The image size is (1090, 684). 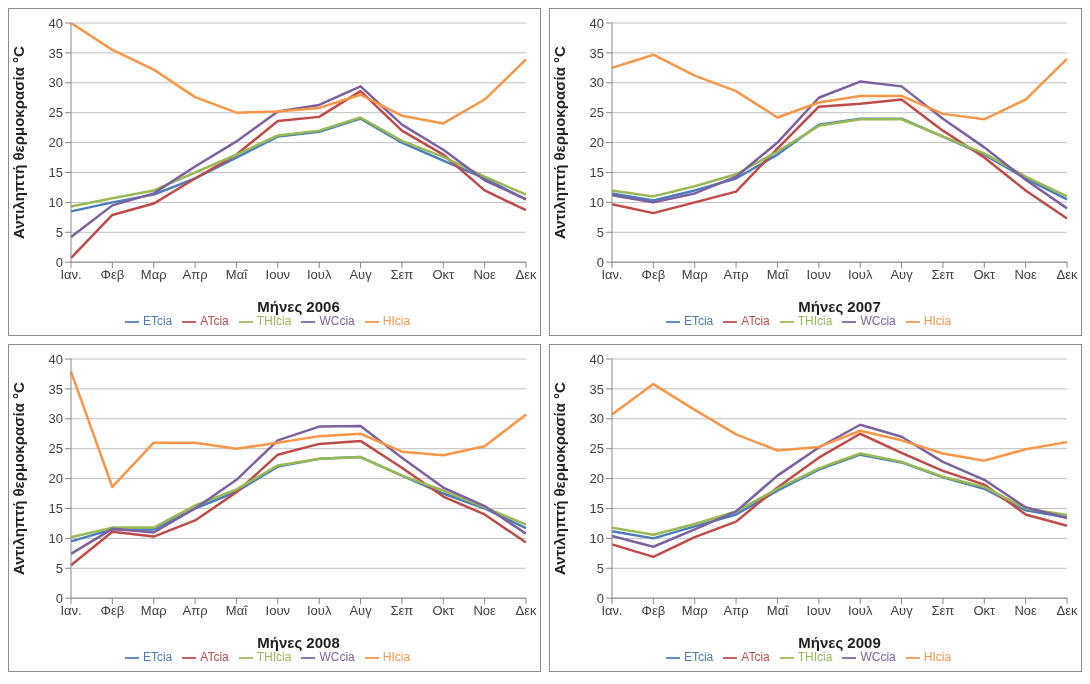 I want to click on x-axis-title: Μήνες 2006, so click(x=298, y=307).